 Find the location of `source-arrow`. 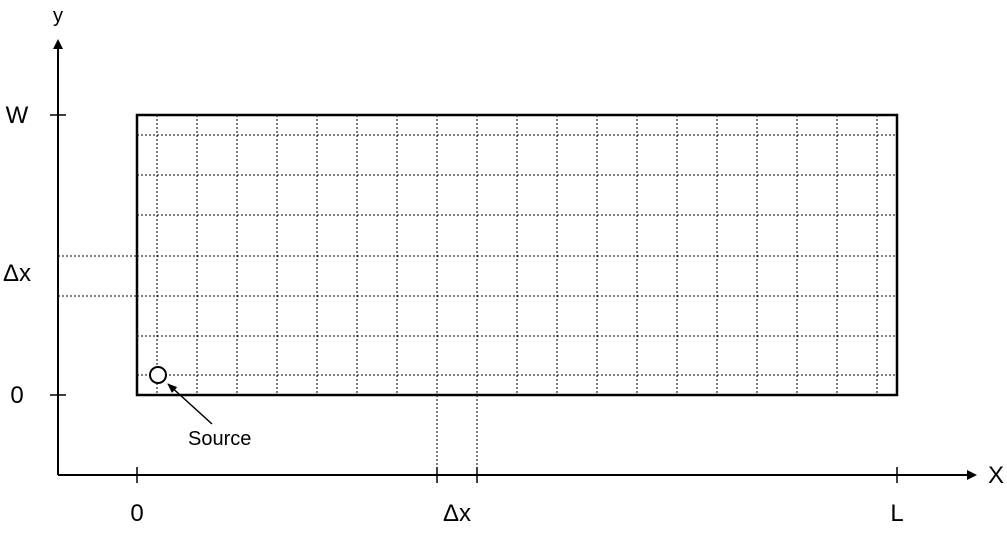

source-arrow is located at coordinates (190, 404).